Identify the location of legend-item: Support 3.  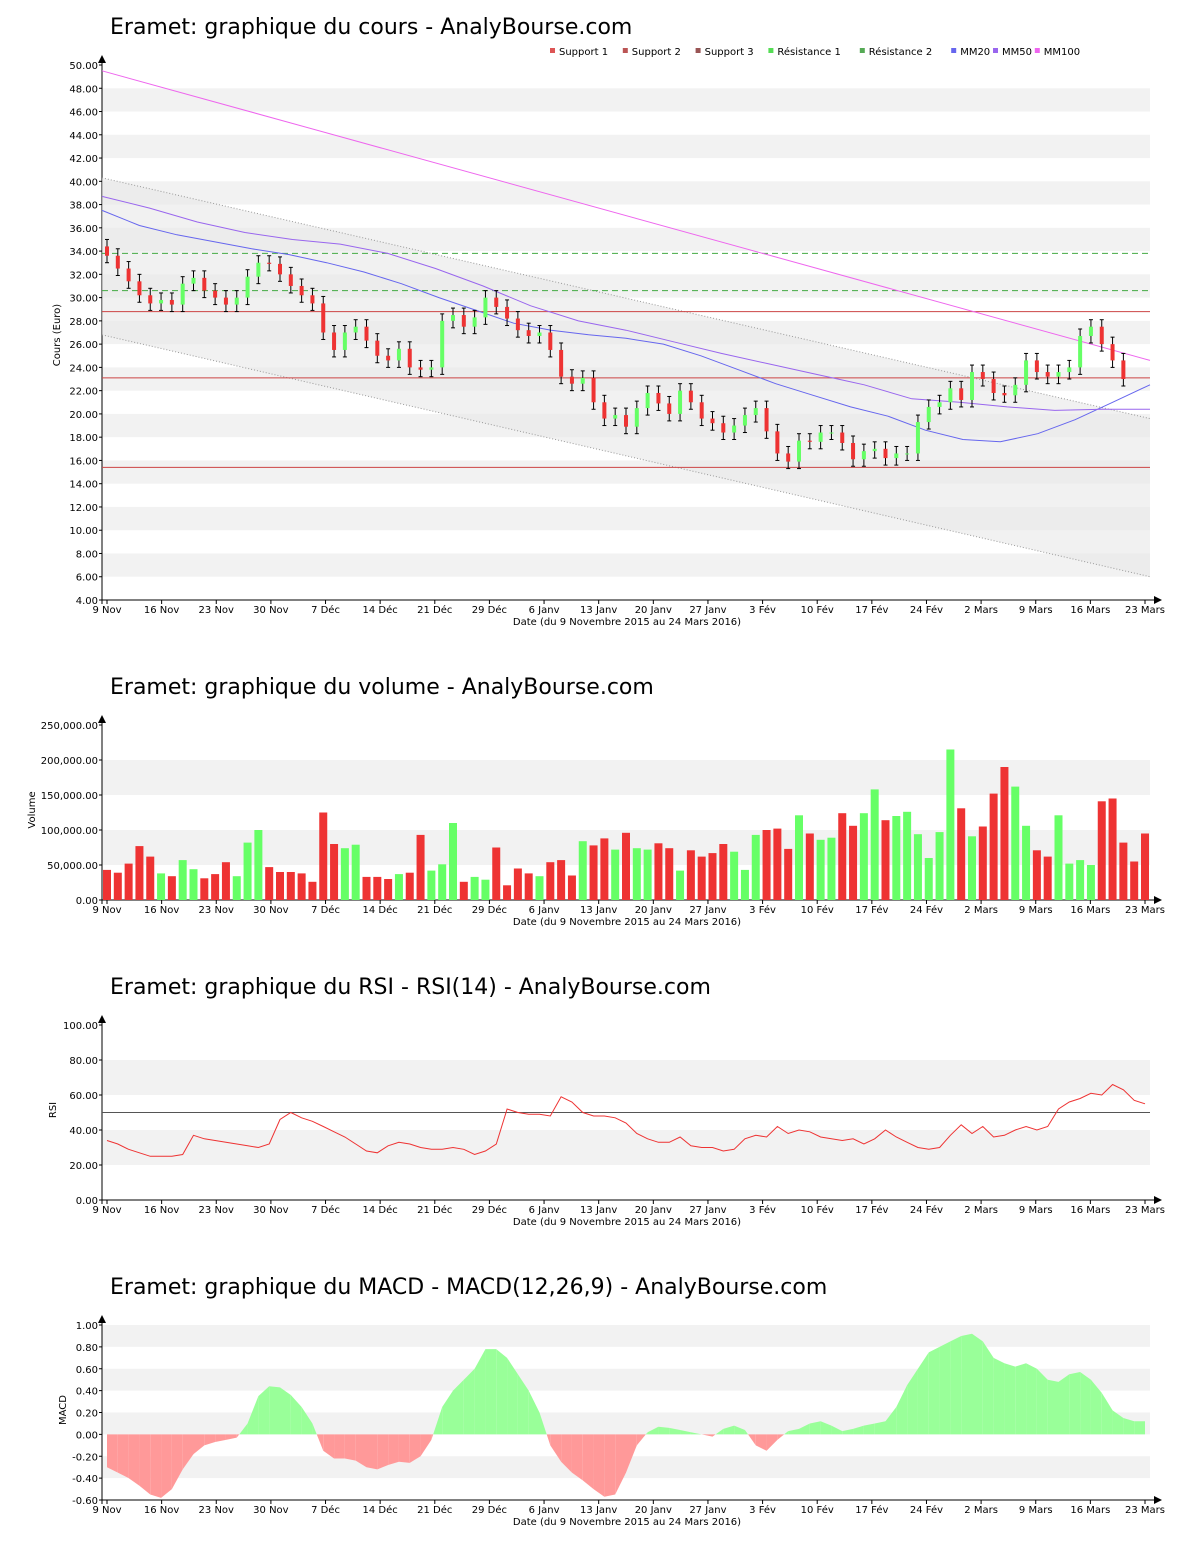
(729, 52).